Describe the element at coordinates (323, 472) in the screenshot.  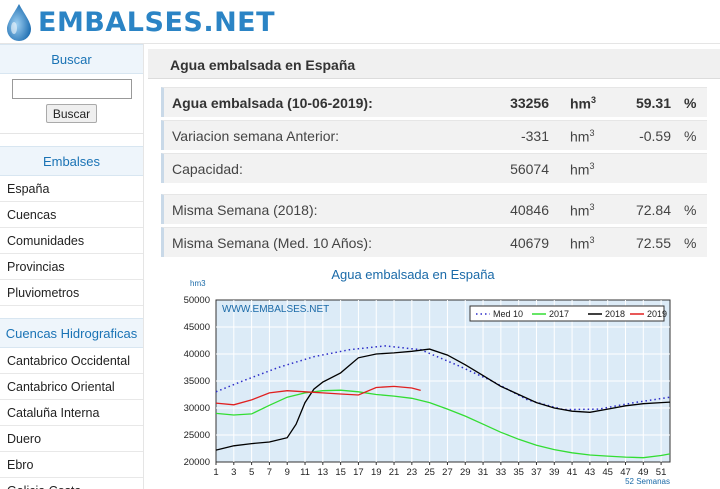
I see `x-tick-label: 13` at that location.